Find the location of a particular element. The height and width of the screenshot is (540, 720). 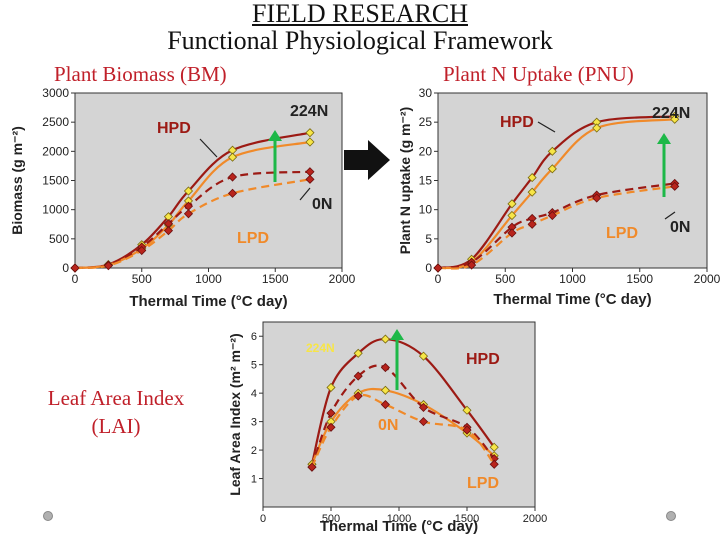

y-tick-label: 2500 is located at coordinates (55, 122).